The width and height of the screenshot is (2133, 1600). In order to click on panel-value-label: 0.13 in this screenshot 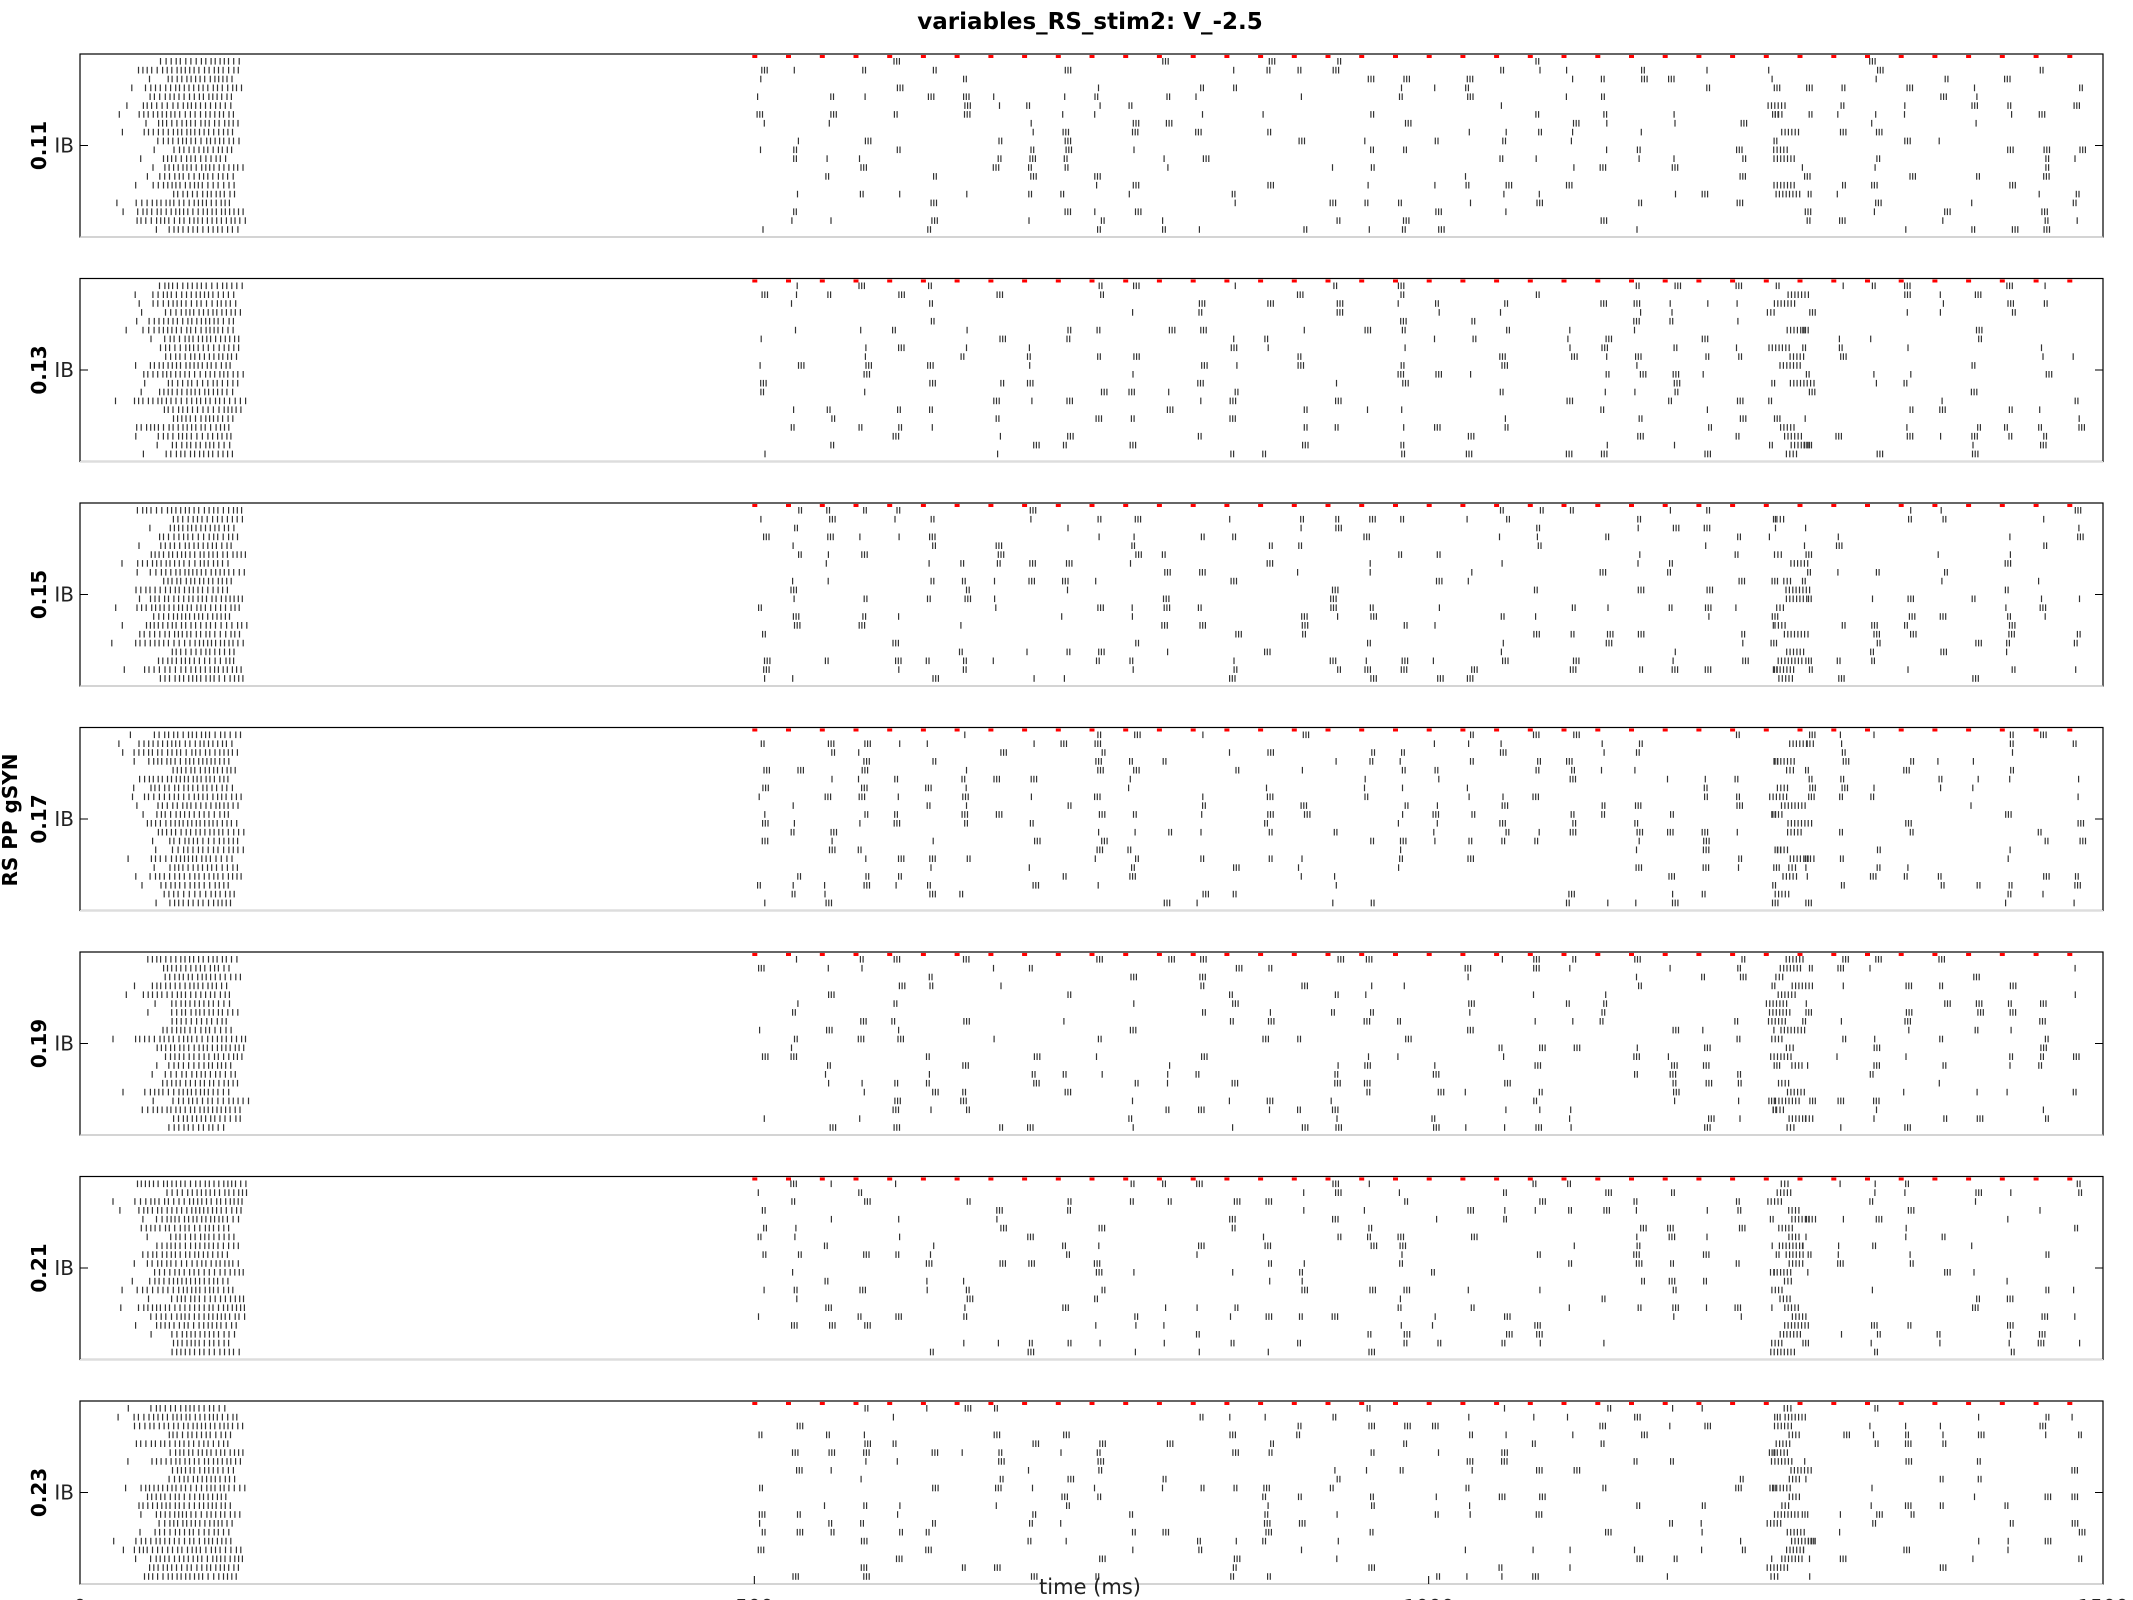, I will do `click(39, 369)`.